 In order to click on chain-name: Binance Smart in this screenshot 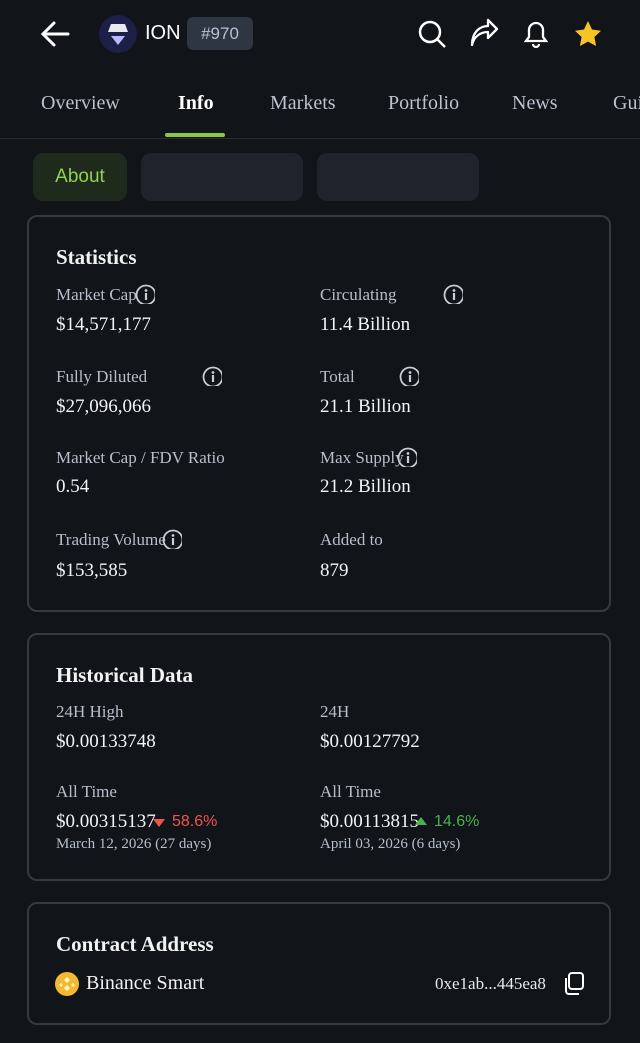, I will do `click(145, 983)`.